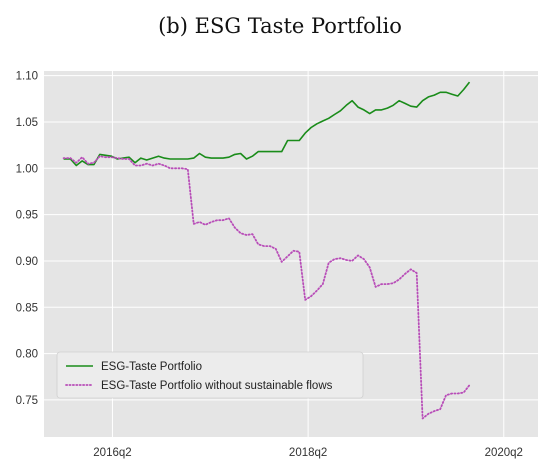 This screenshot has width=560, height=475. What do you see at coordinates (267, 124) in the screenshot?
I see `series-line-esg-taste` at bounding box center [267, 124].